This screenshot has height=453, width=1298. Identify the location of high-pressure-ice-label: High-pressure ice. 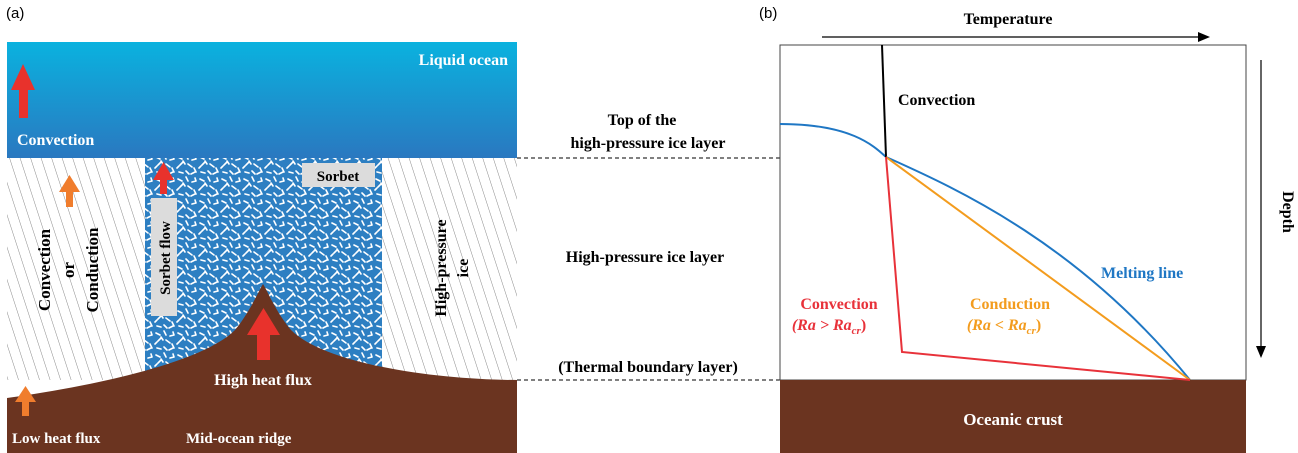
(452, 267).